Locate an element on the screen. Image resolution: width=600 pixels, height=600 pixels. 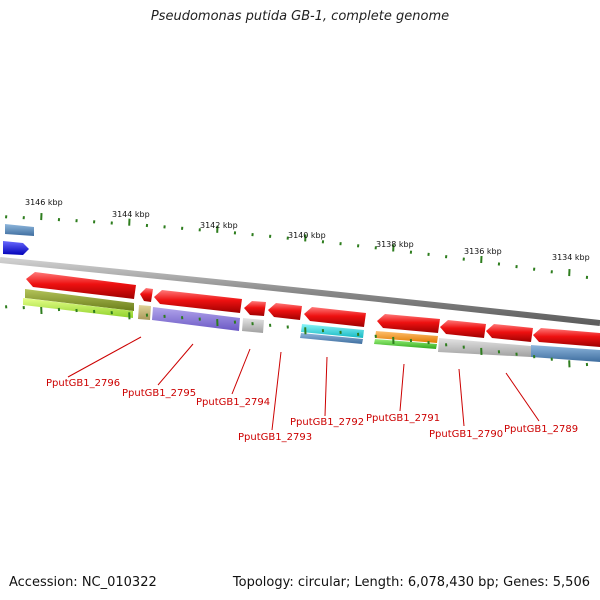
gene-label: PputGB1_2791 is located at coordinates (403, 418).